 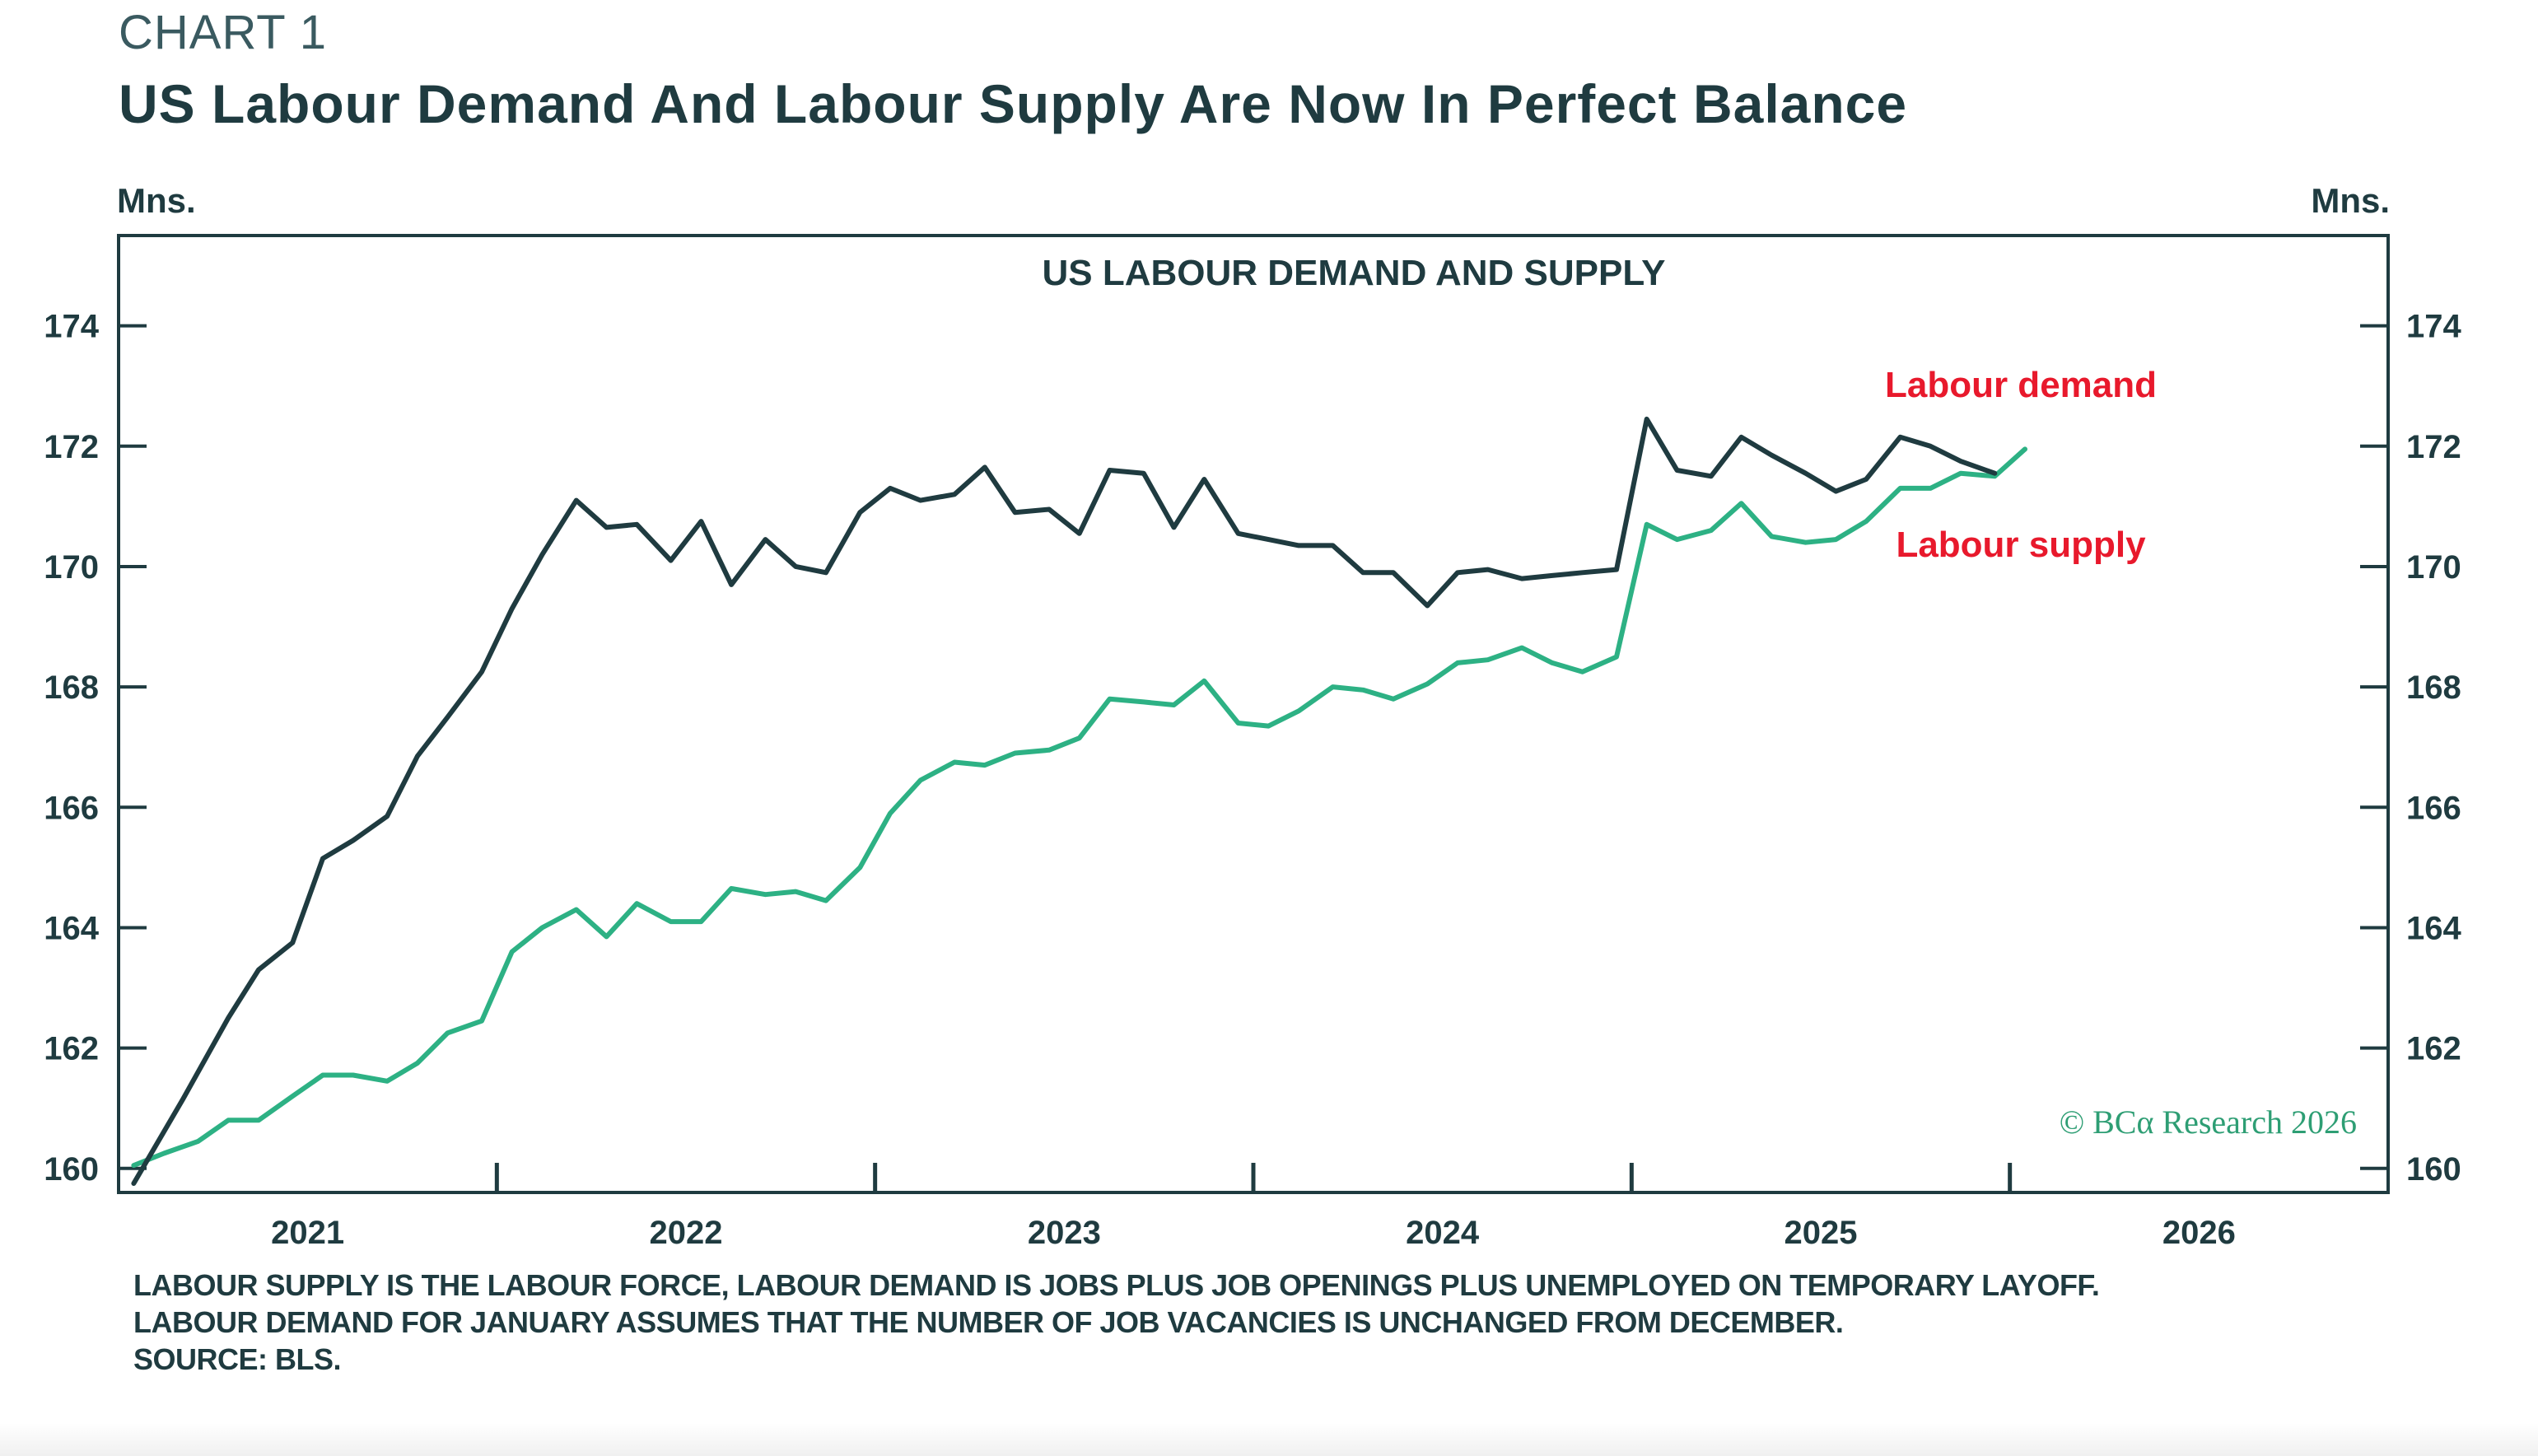 What do you see at coordinates (2021, 385) in the screenshot?
I see `labour-demand-label: Labour demand` at bounding box center [2021, 385].